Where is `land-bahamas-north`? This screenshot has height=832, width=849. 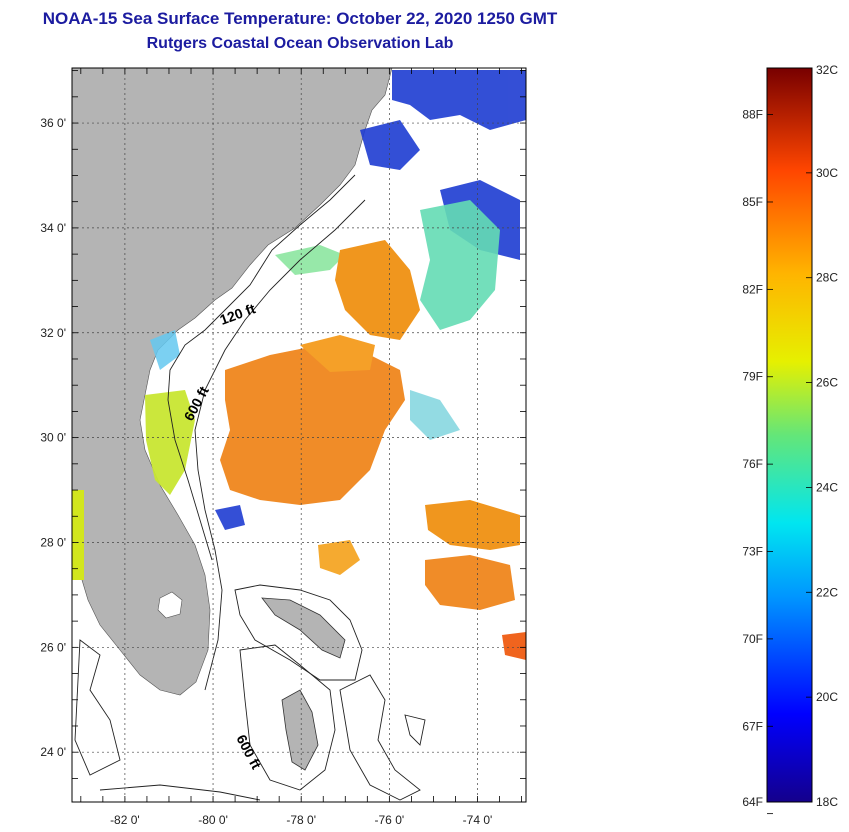
land-bahamas-north is located at coordinates (303, 628).